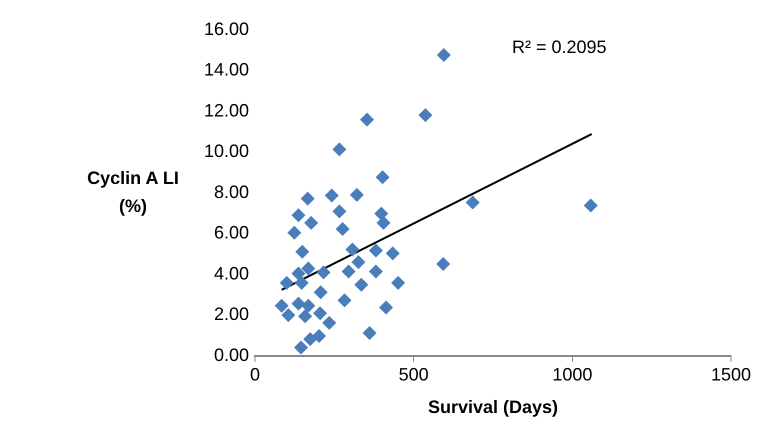  I want to click on x-tick-label: 1000, so click(572, 374).